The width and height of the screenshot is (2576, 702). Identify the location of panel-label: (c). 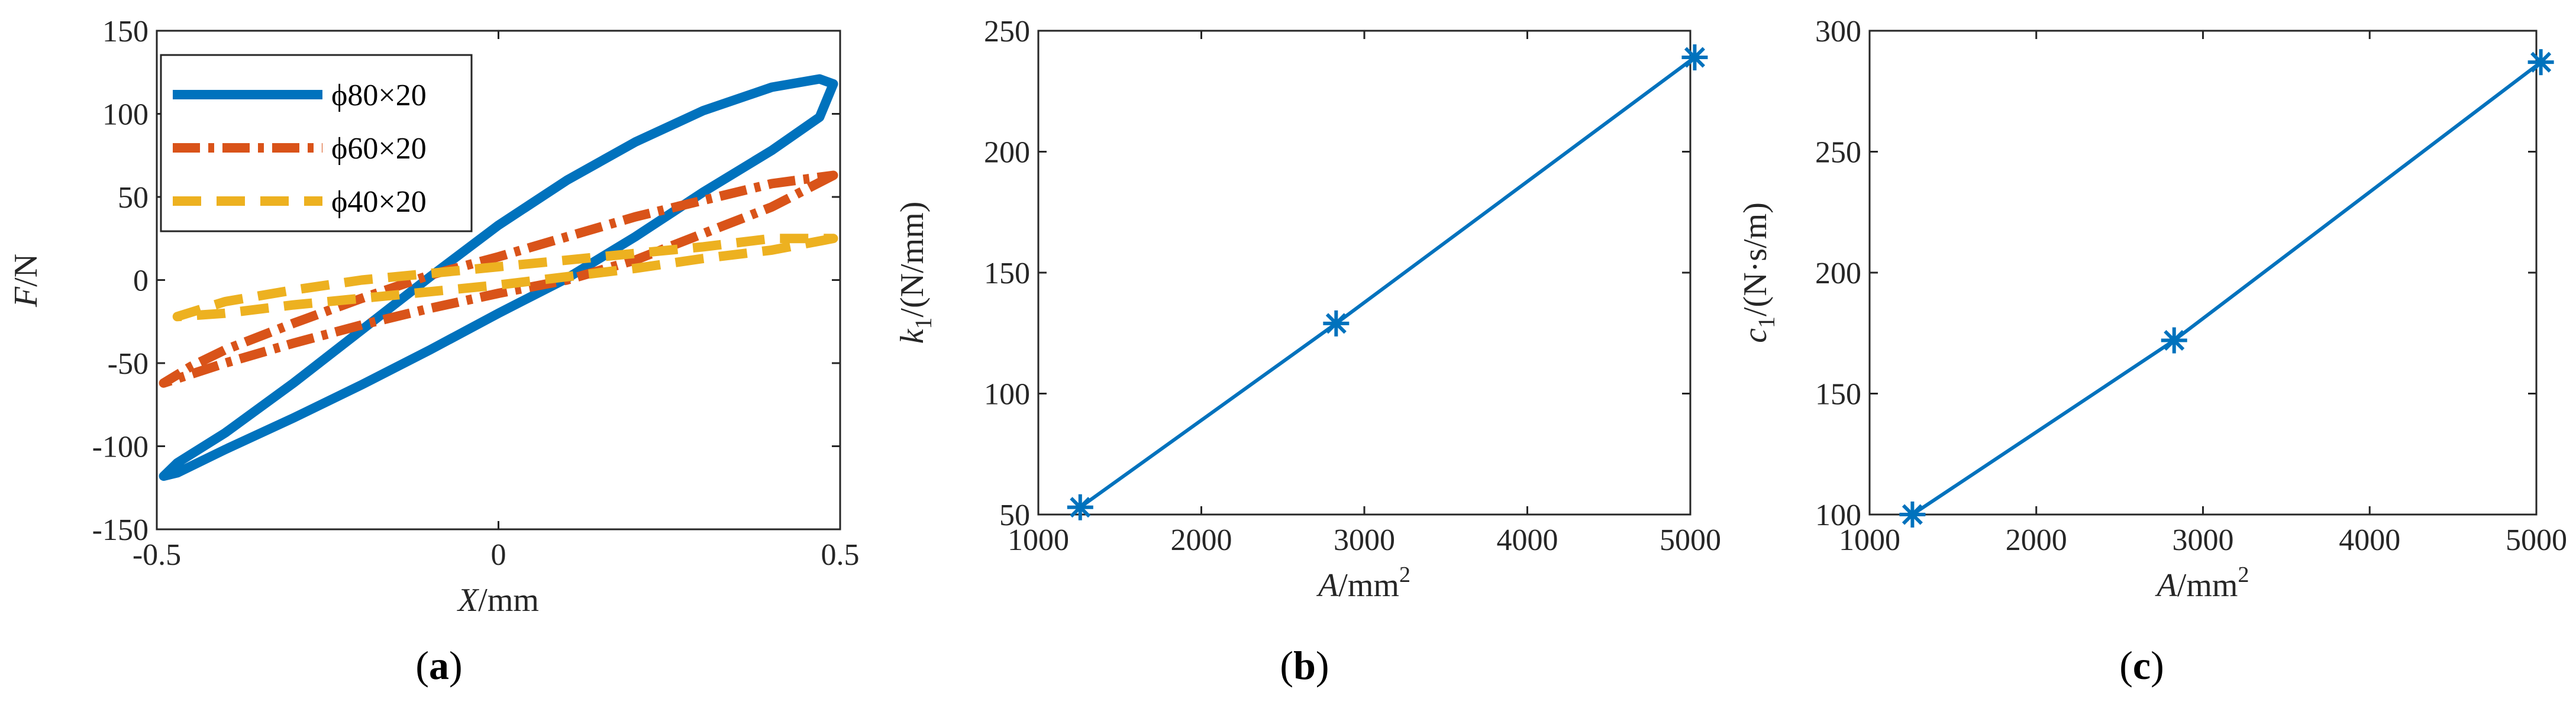
(2141, 665).